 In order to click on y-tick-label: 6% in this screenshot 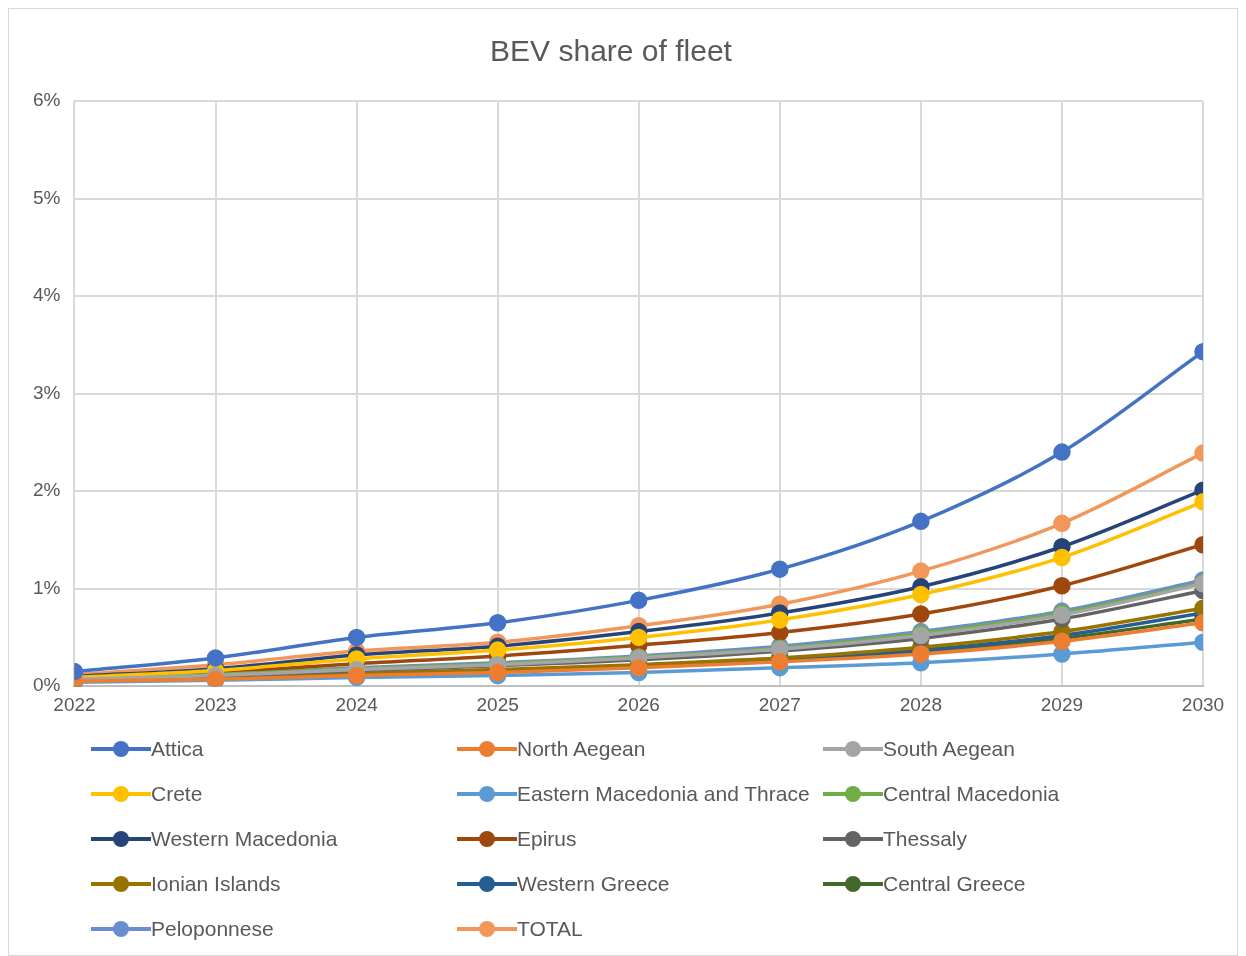, I will do `click(46, 100)`.